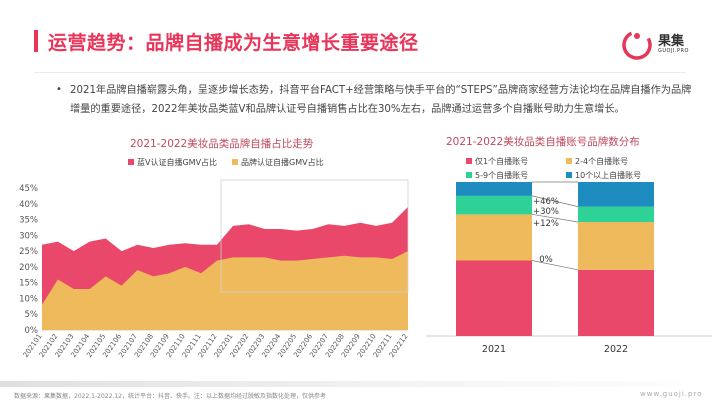 This screenshot has width=720, height=405. Describe the element at coordinates (546, 260) in the screenshot. I see `growth-annotation: 0%` at that location.